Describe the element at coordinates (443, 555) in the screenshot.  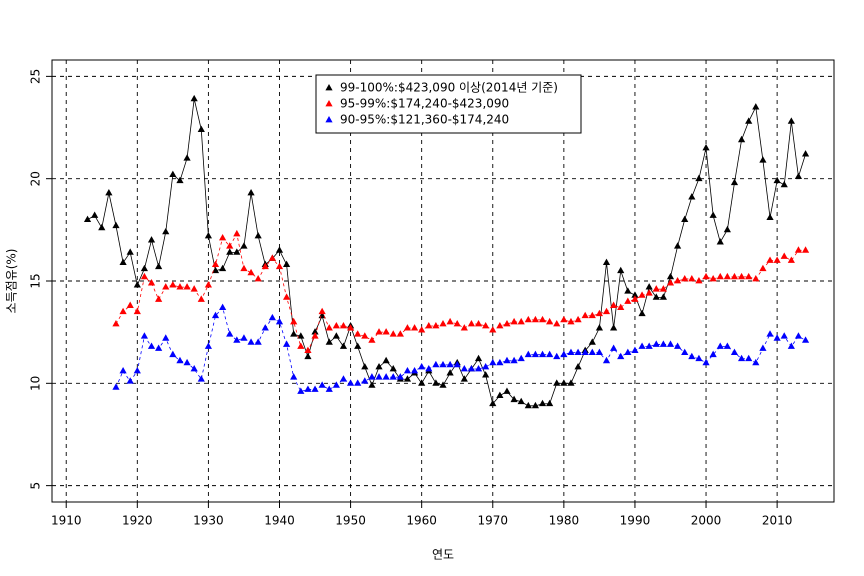
I see `x-axis-title: 연도` at that location.